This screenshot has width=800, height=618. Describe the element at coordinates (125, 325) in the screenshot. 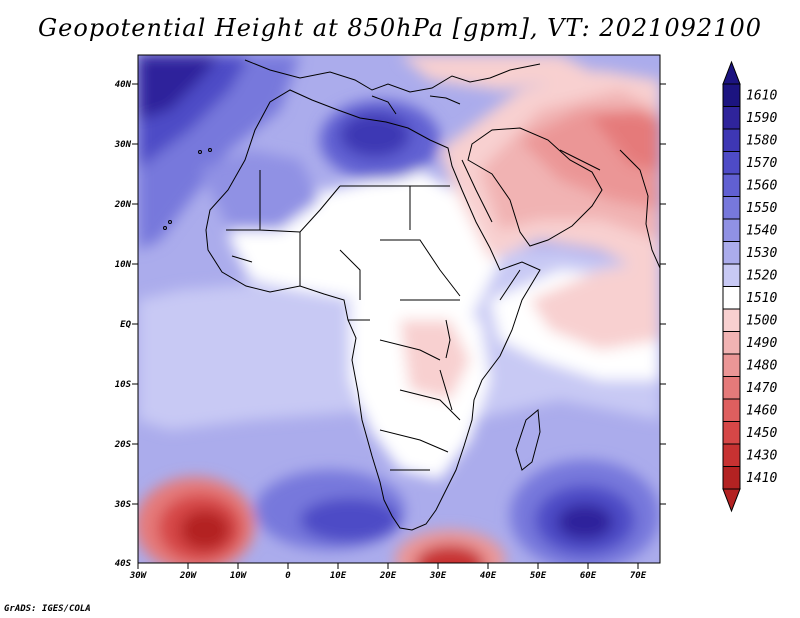

I see `lat-label-eq: EQ` at that location.